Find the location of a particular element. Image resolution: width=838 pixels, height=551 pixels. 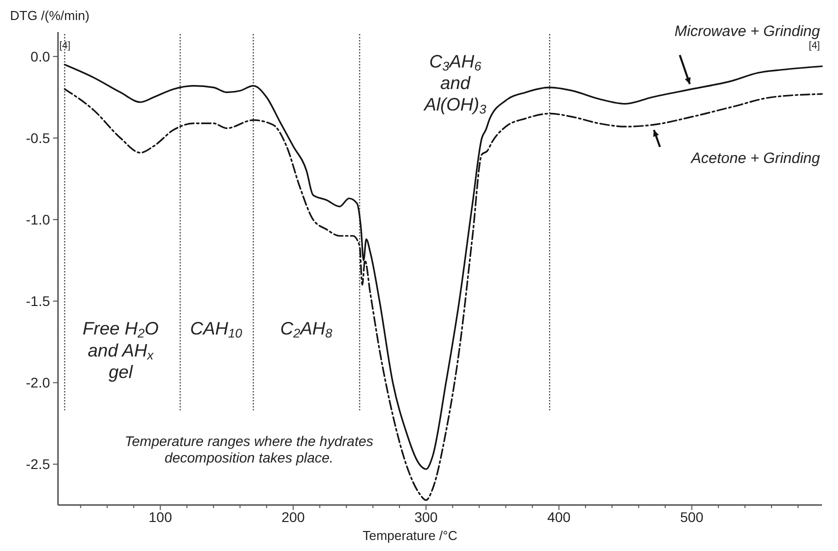

y-tick-label: -1.5 is located at coordinates (38, 301).